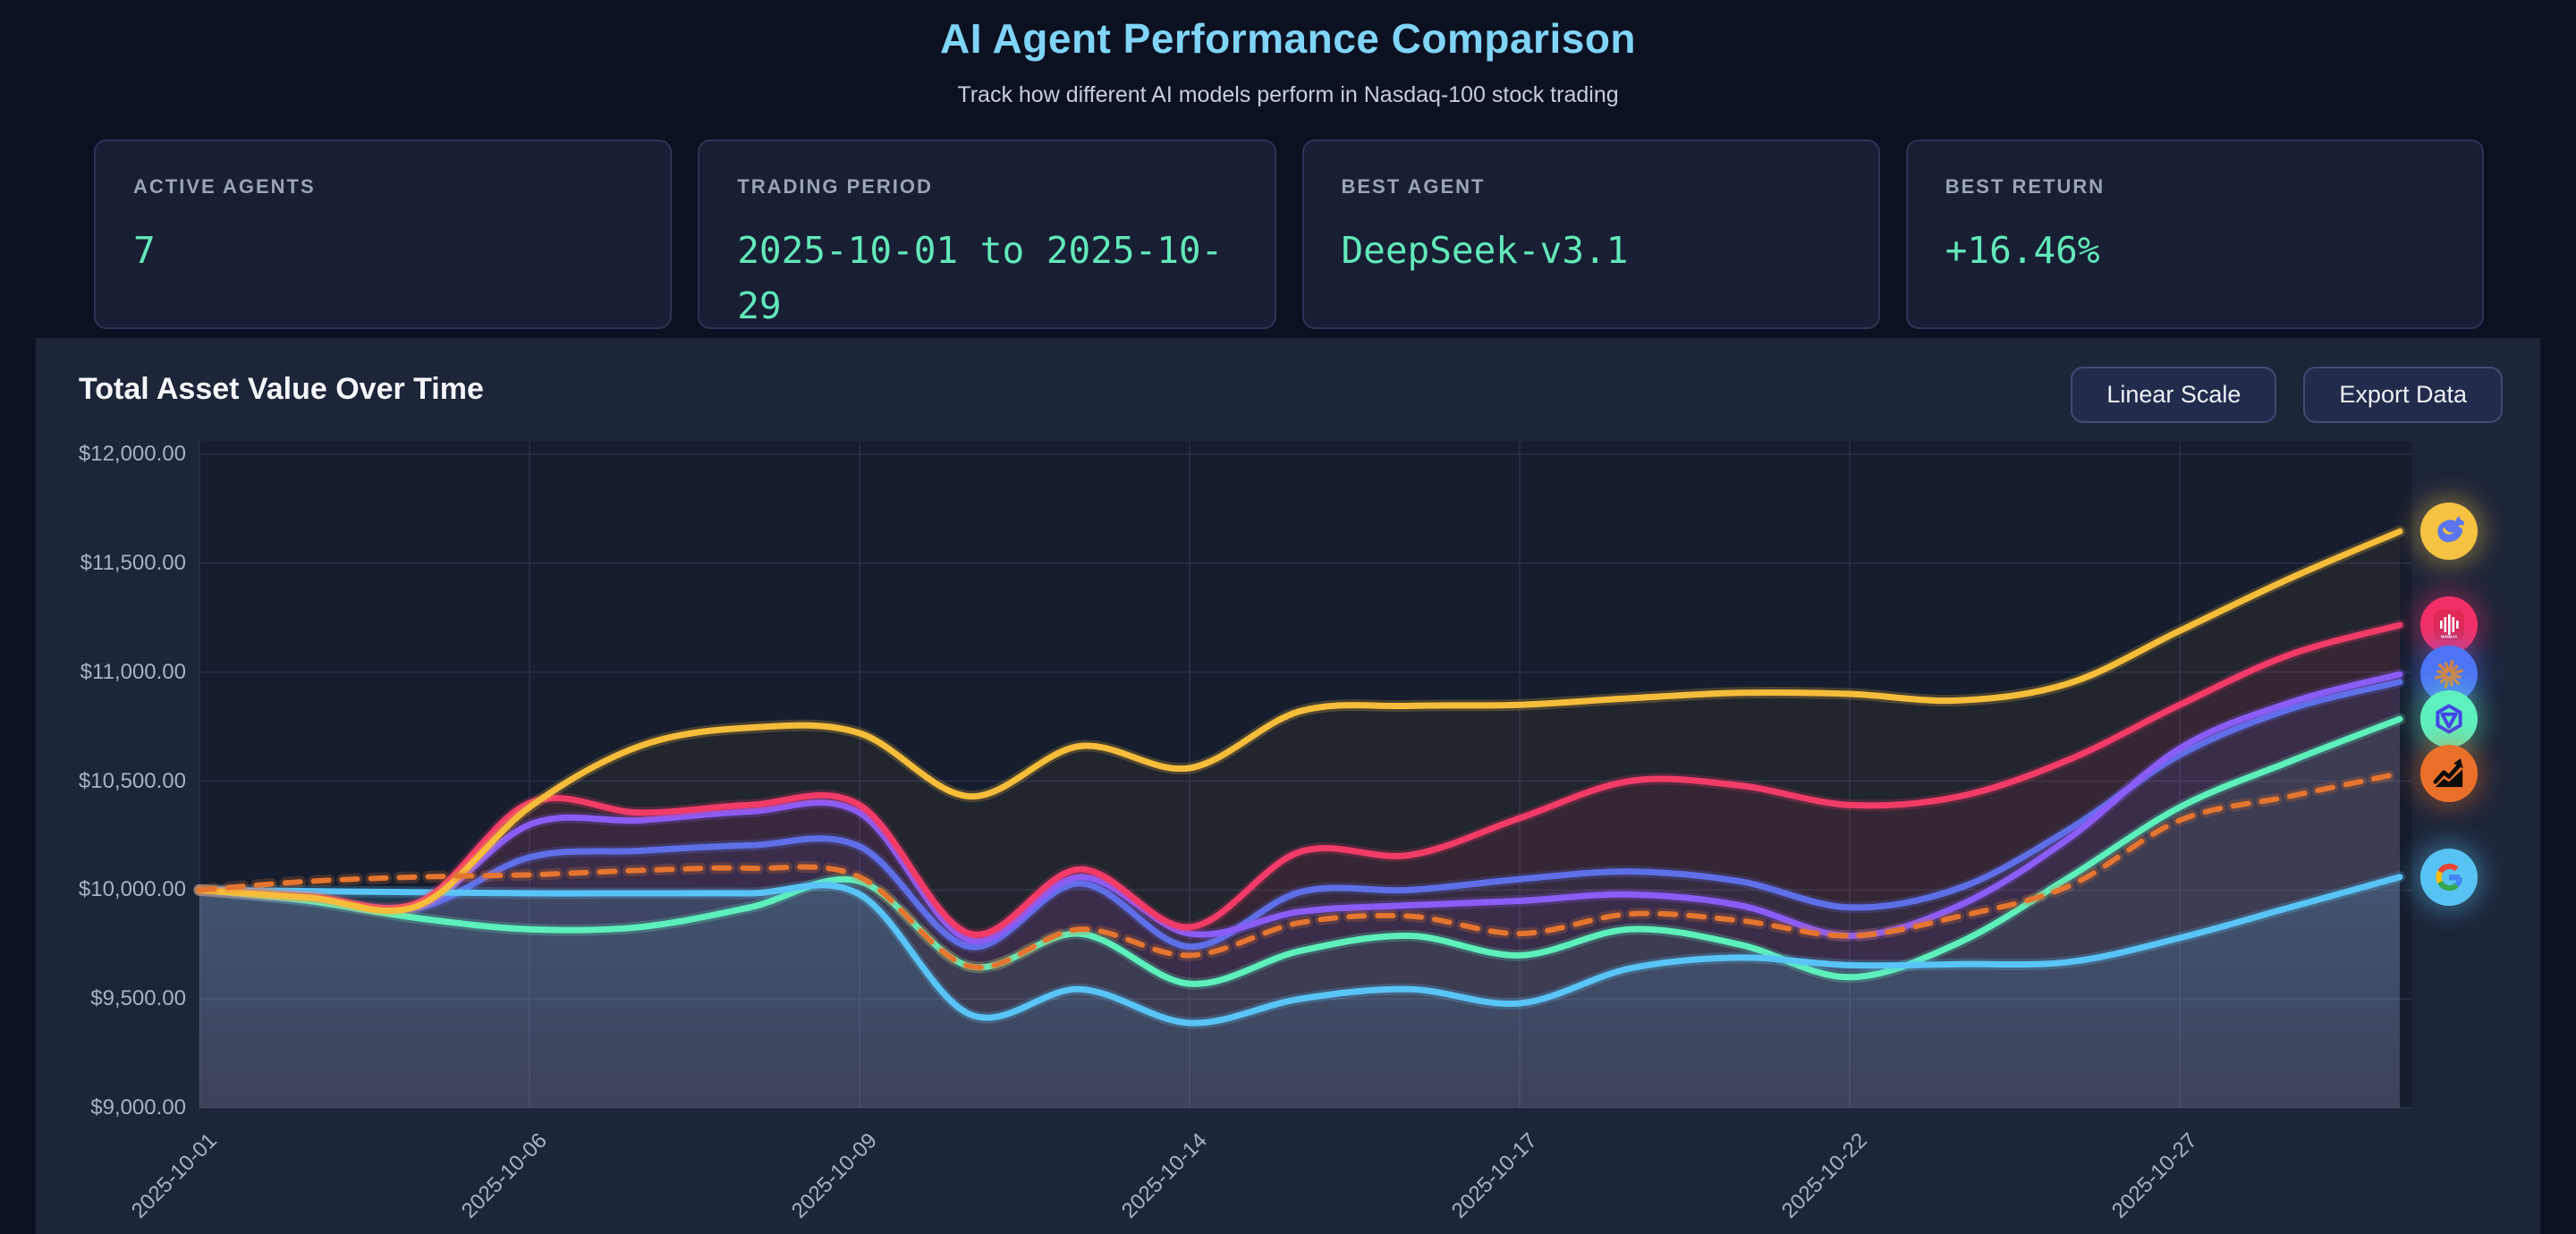  Describe the element at coordinates (2194, 234) in the screenshot. I see `stat-card-best-return: BEST RETURN +16.46%` at that location.